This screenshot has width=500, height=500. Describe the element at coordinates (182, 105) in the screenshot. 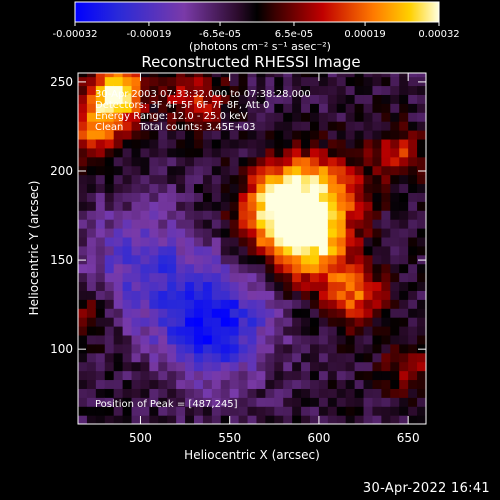

I see `annotation-line: Detectors: 3F 4F 5F 6F 7F 8F, Att 0` at that location.